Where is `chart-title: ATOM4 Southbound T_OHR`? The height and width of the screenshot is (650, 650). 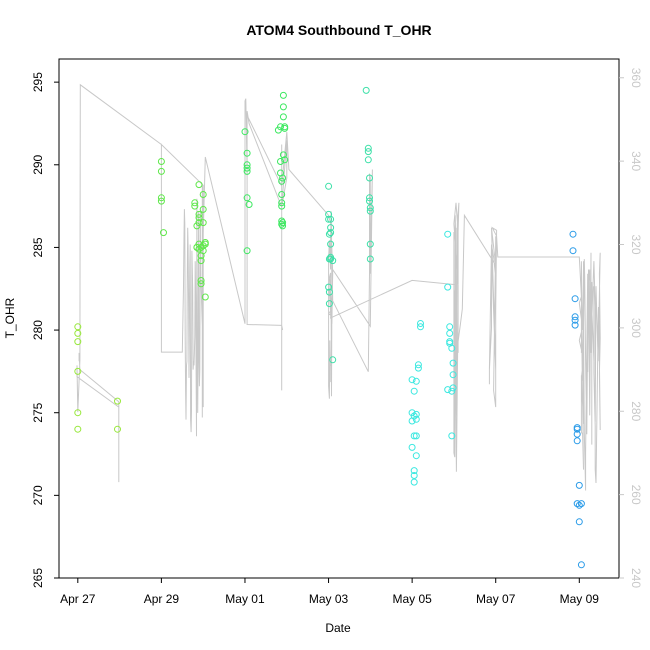
chart-title: ATOM4 Southbound T_OHR is located at coordinates (338, 30).